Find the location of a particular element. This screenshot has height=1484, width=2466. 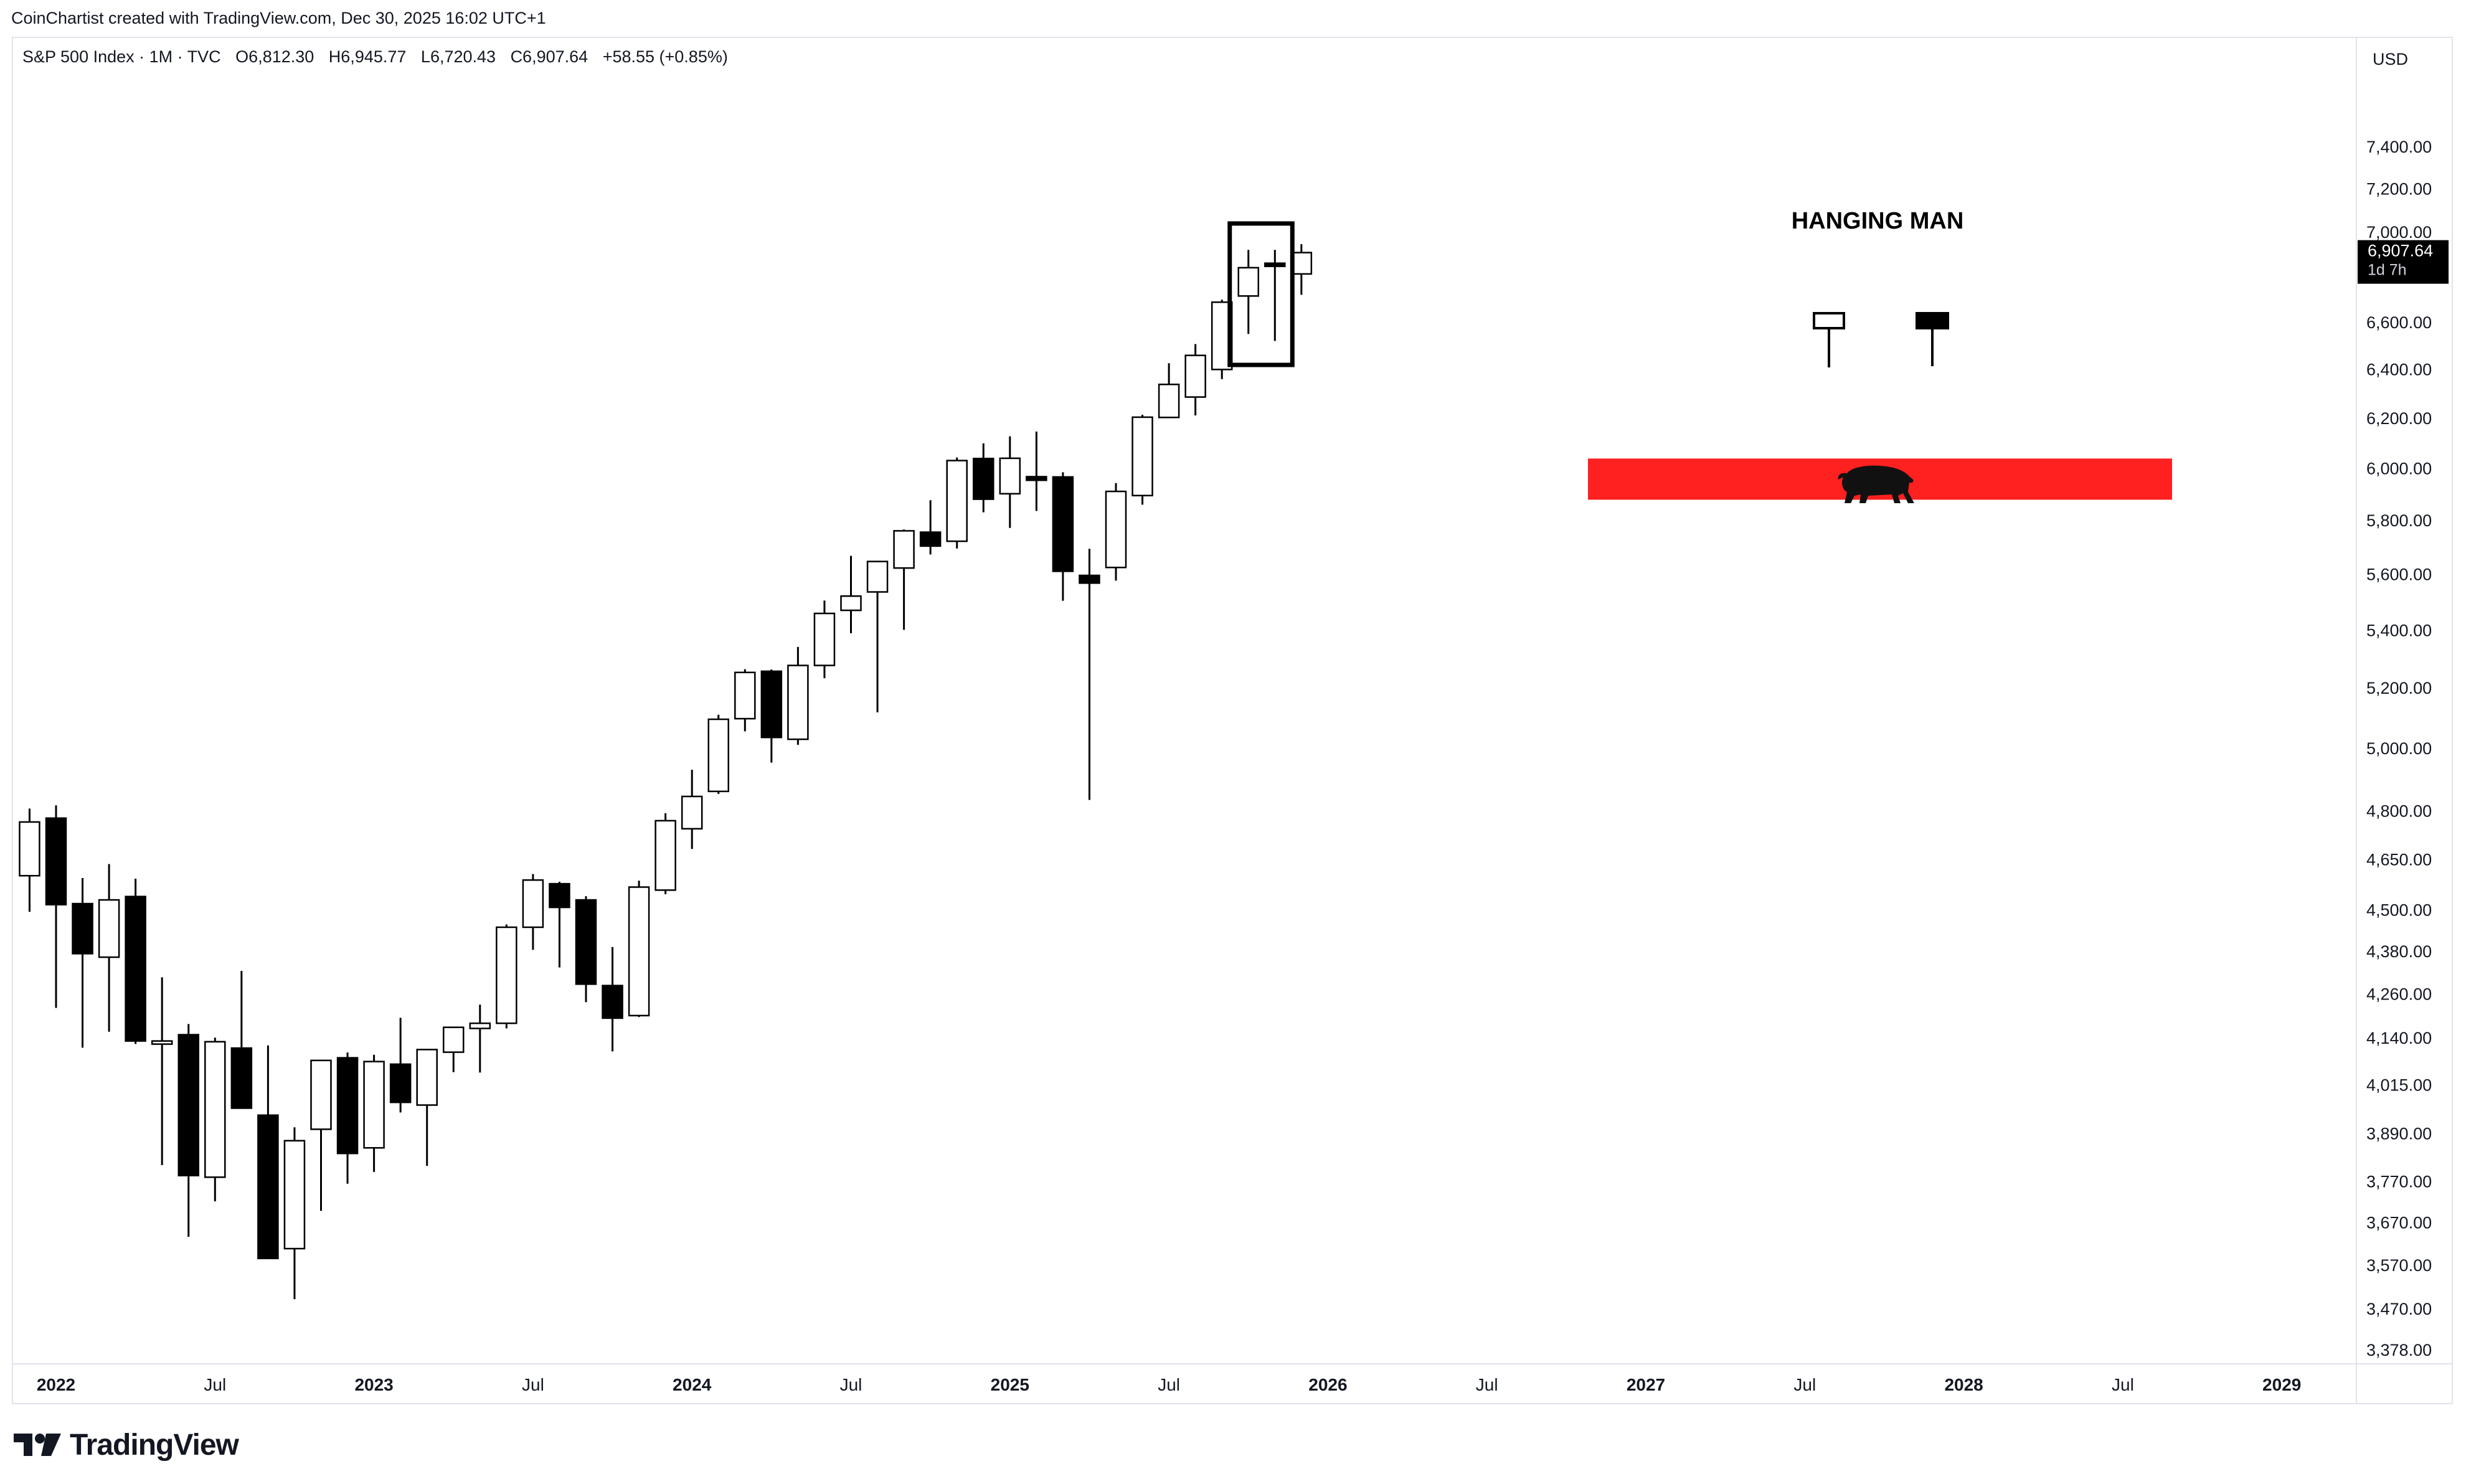

price-tick-label: 6,200.00 is located at coordinates (2399, 418).